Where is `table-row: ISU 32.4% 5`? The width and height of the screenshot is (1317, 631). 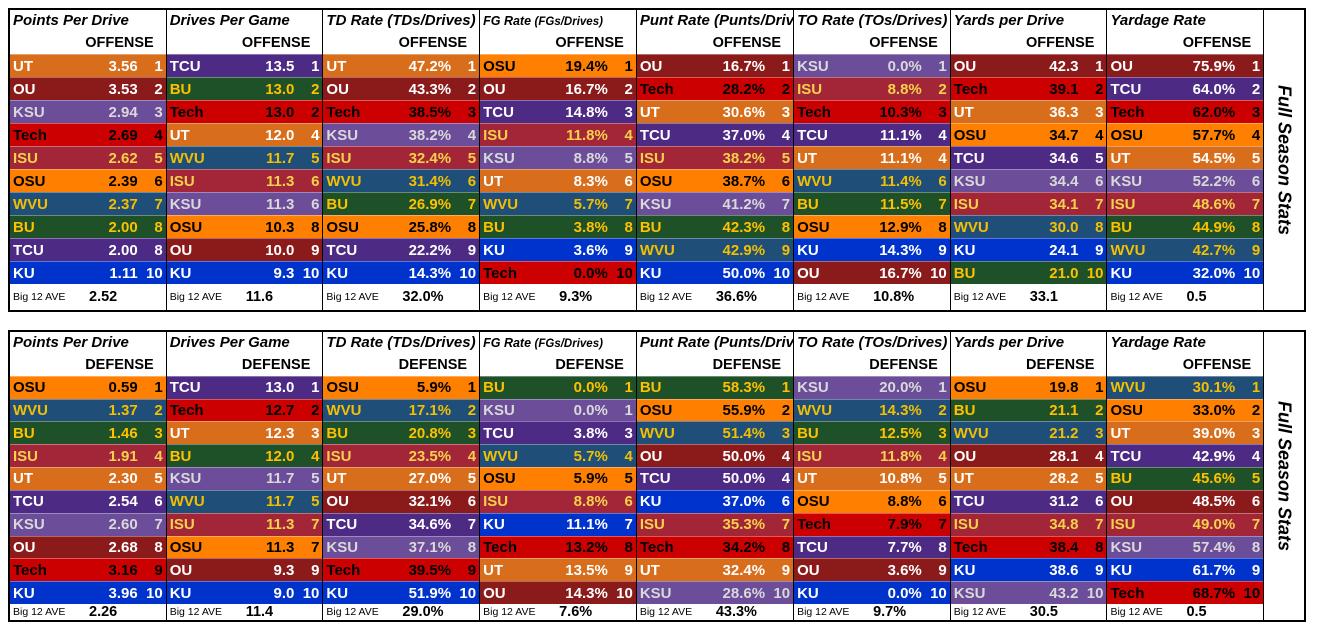
table-row: ISU 32.4% 5 is located at coordinates (401, 157).